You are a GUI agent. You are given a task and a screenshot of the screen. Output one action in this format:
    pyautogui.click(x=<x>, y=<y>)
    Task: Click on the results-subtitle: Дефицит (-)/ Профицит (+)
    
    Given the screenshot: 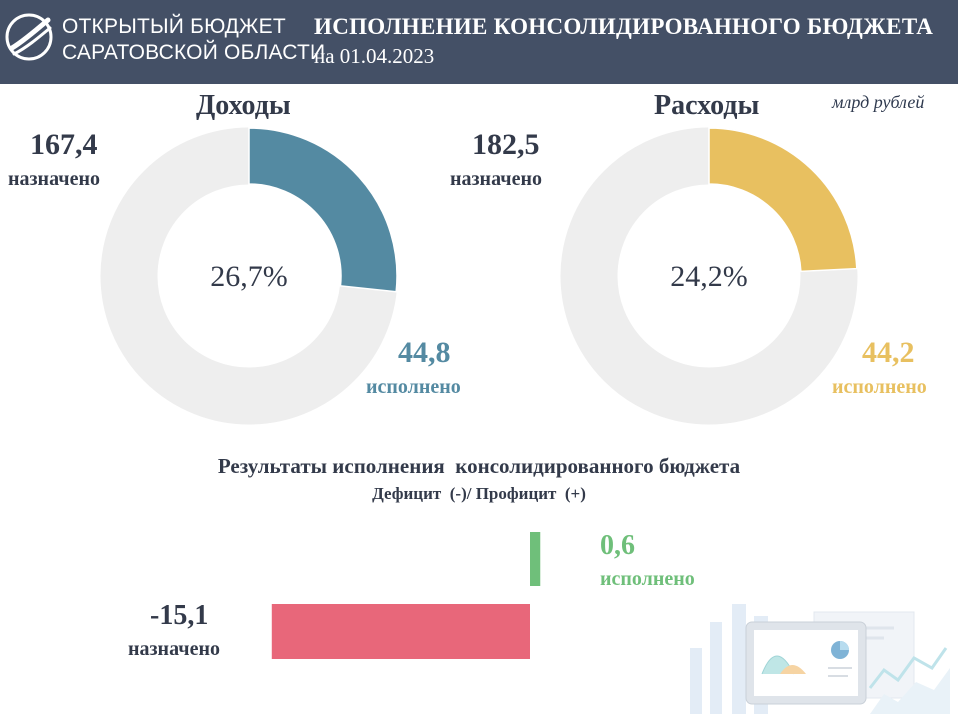 What is the action you would take?
    pyautogui.click(x=479, y=493)
    